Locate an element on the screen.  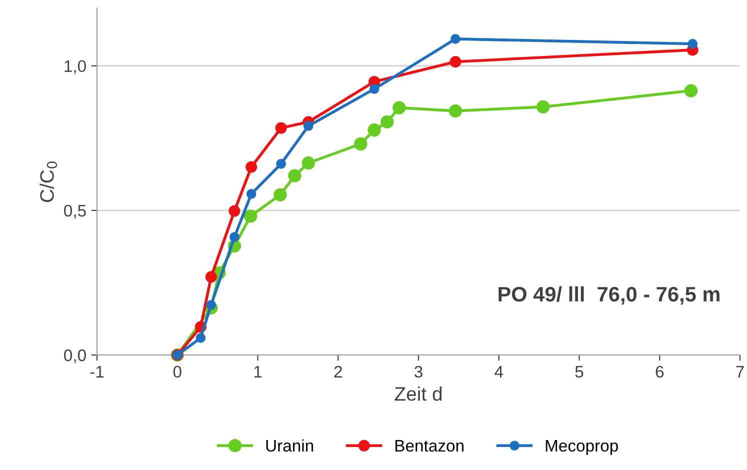
x-tick-label: 5 is located at coordinates (579, 372).